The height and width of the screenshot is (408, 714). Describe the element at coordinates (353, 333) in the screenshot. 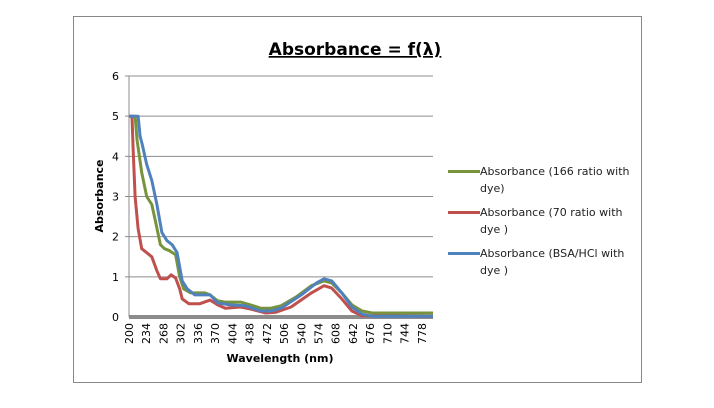

I see `x-tick-label: 642` at that location.